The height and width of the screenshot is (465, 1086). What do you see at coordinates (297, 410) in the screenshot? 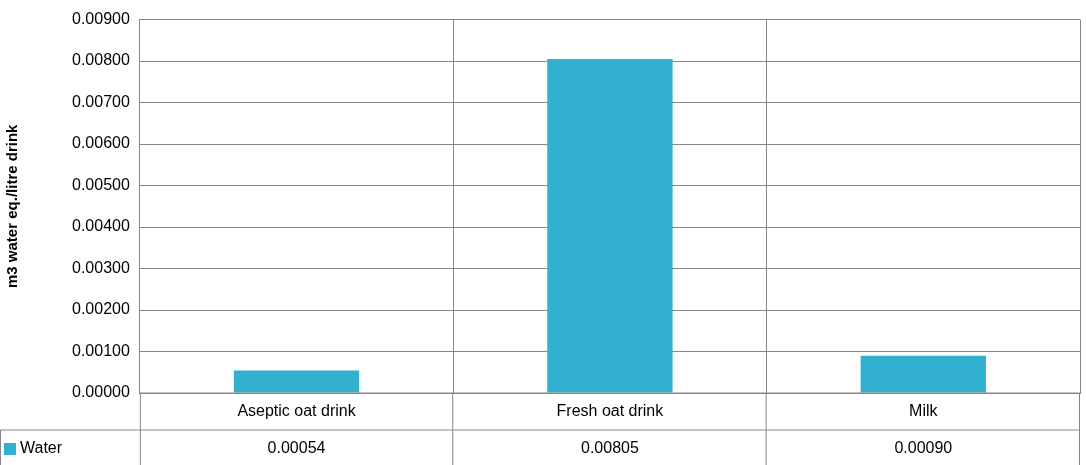
I see `x-tick-label: Aseptic oat drink` at bounding box center [297, 410].